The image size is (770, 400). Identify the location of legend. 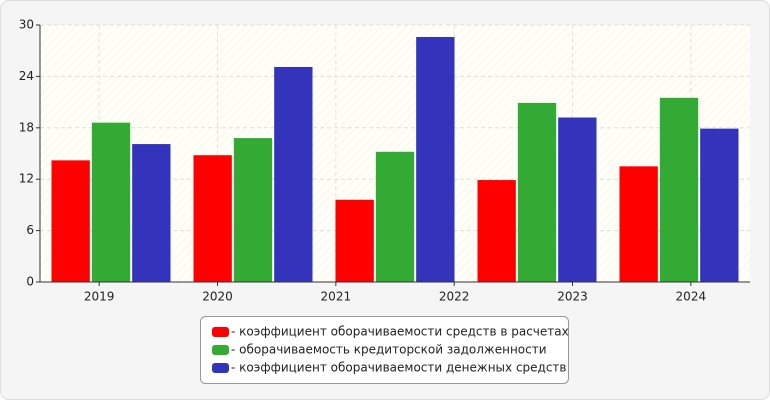
(384, 350).